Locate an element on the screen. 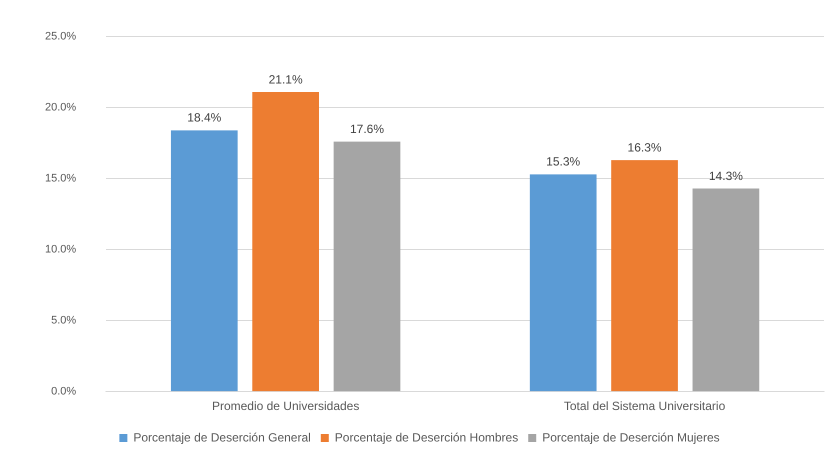  x-tick-label: Total del Sistema Universitario is located at coordinates (645, 406).